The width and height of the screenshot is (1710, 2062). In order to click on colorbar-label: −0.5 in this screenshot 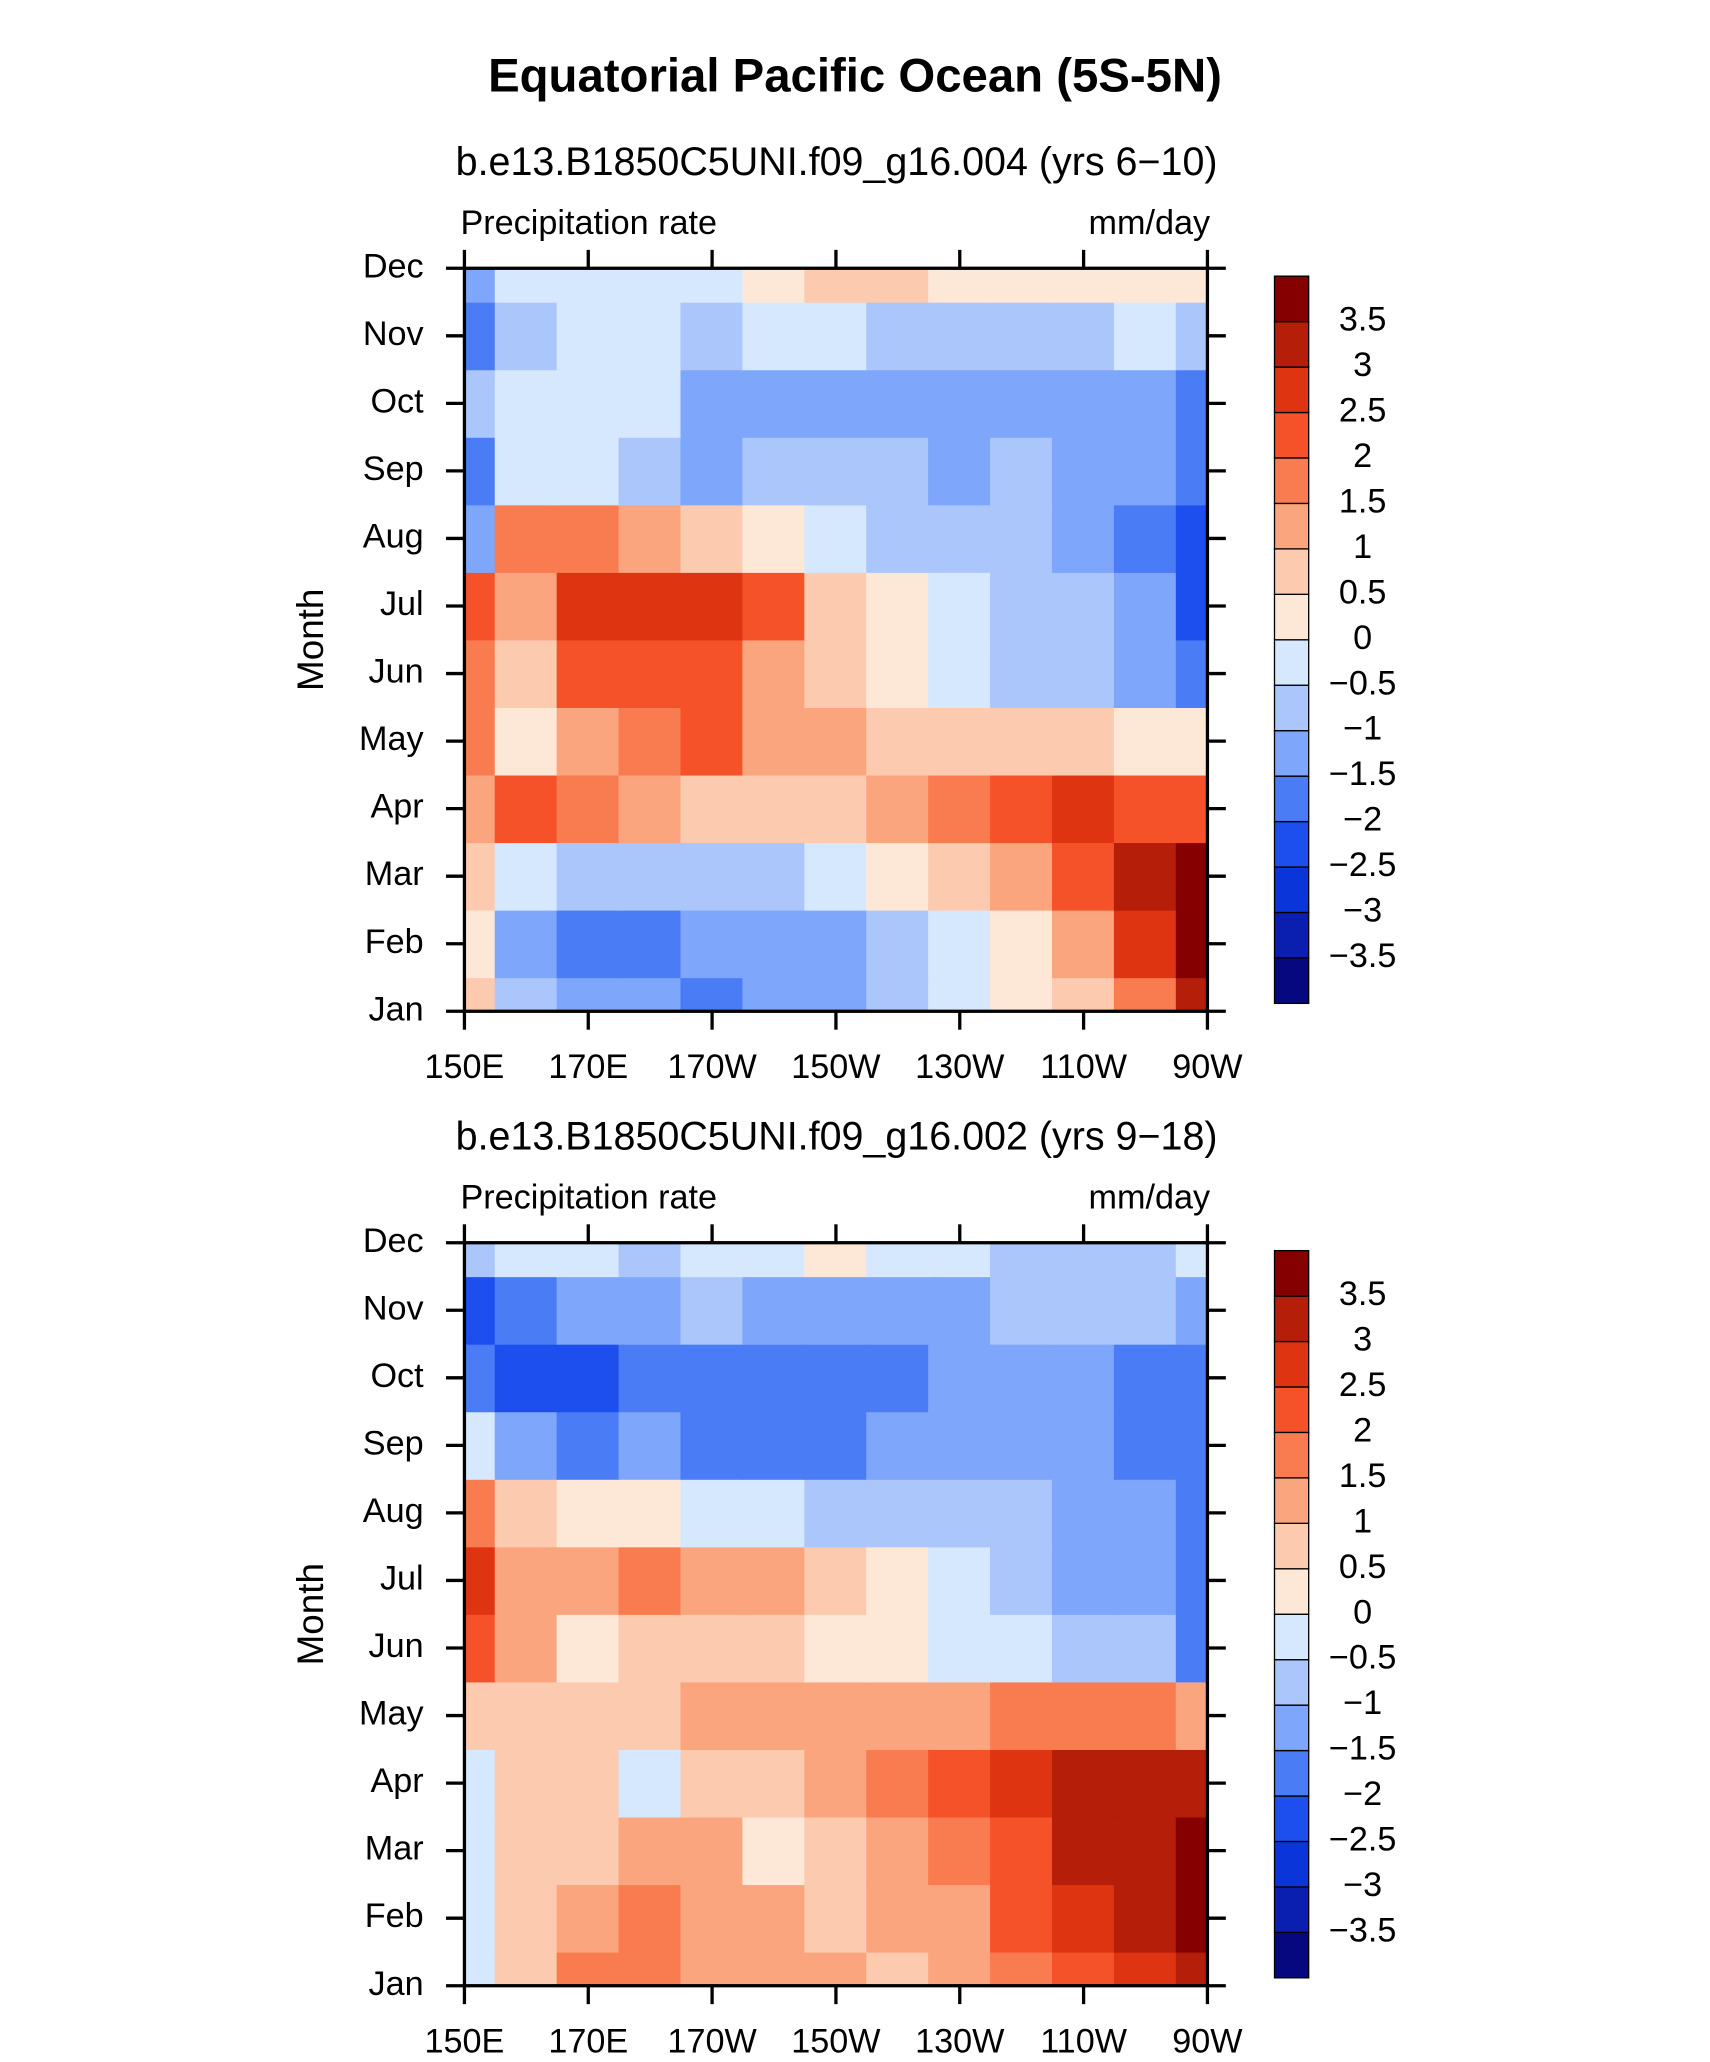, I will do `click(1363, 683)`.